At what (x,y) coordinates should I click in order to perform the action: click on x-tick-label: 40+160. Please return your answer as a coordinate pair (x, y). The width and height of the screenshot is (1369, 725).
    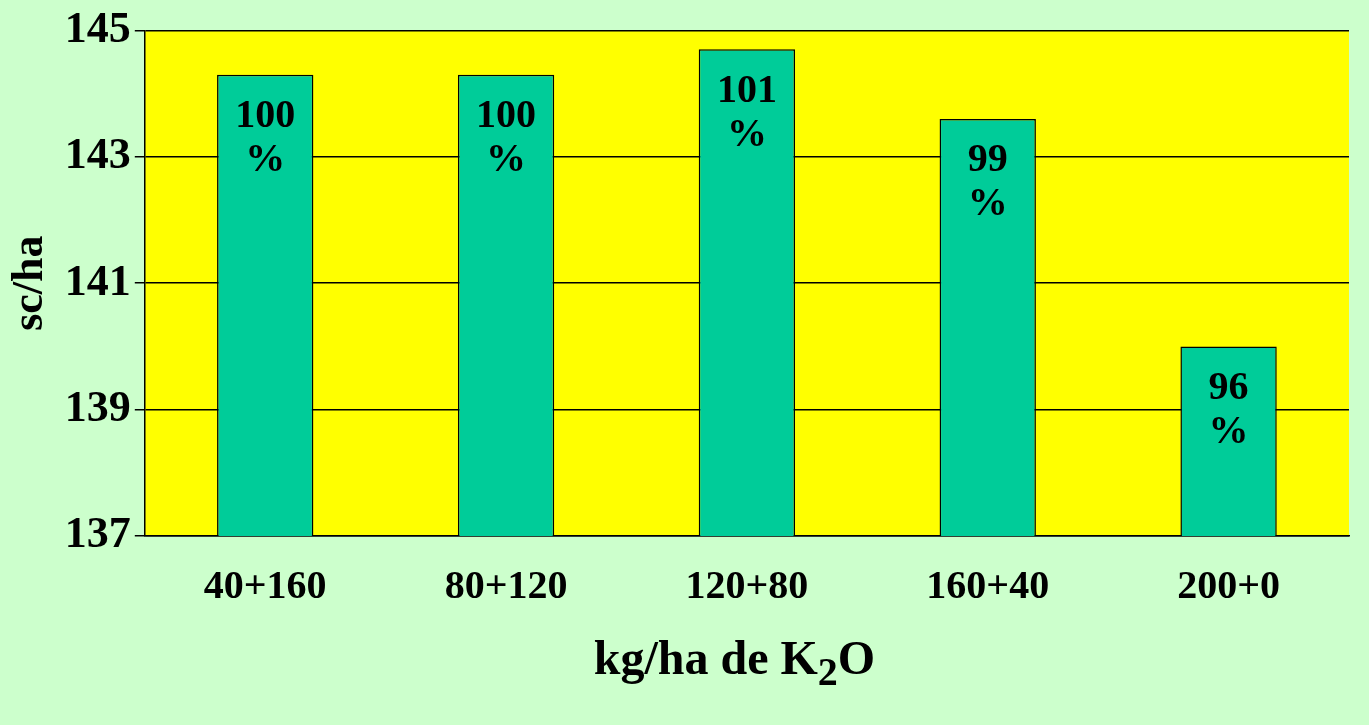
    Looking at the image, I should click on (265, 585).